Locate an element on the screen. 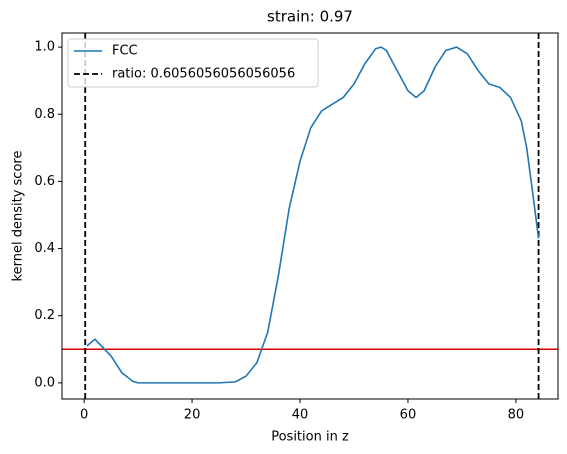 The width and height of the screenshot is (567, 454). legend-box is located at coordinates (193, 63).